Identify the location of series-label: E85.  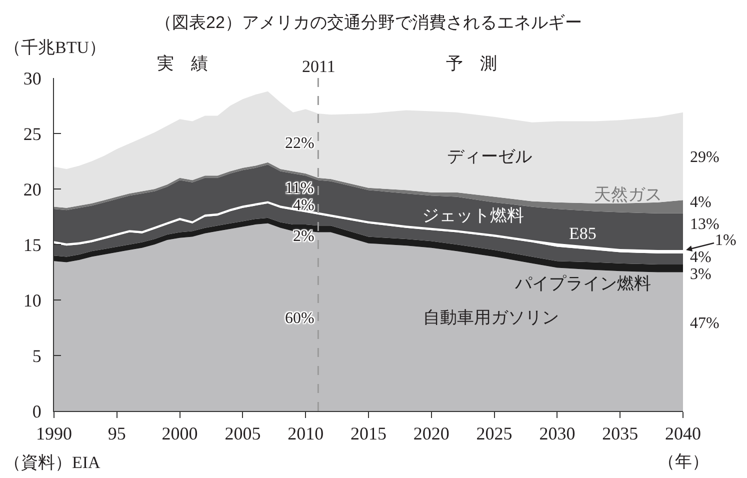
(582, 233).